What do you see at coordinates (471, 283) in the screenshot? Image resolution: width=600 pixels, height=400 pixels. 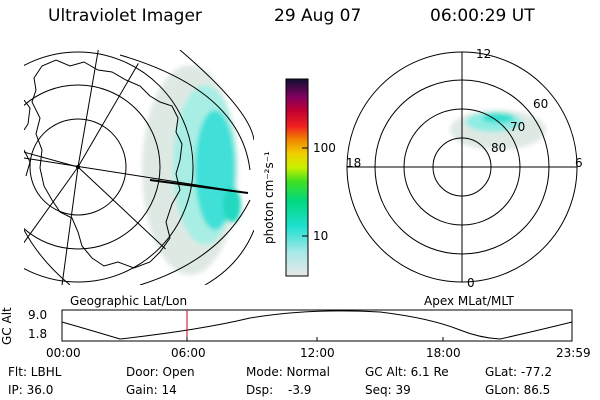 I see `mlt-label-0: 0` at bounding box center [471, 283].